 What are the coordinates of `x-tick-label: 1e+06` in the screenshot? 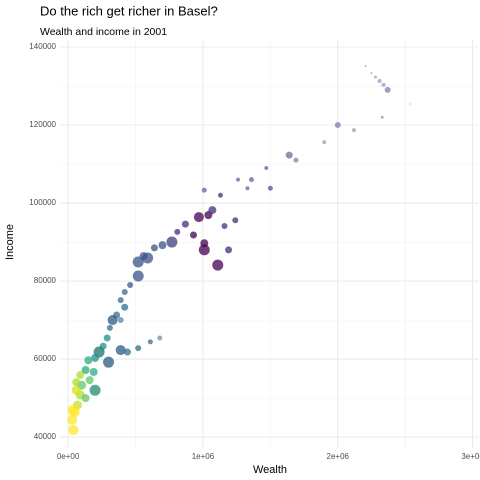 It's located at (203, 456).